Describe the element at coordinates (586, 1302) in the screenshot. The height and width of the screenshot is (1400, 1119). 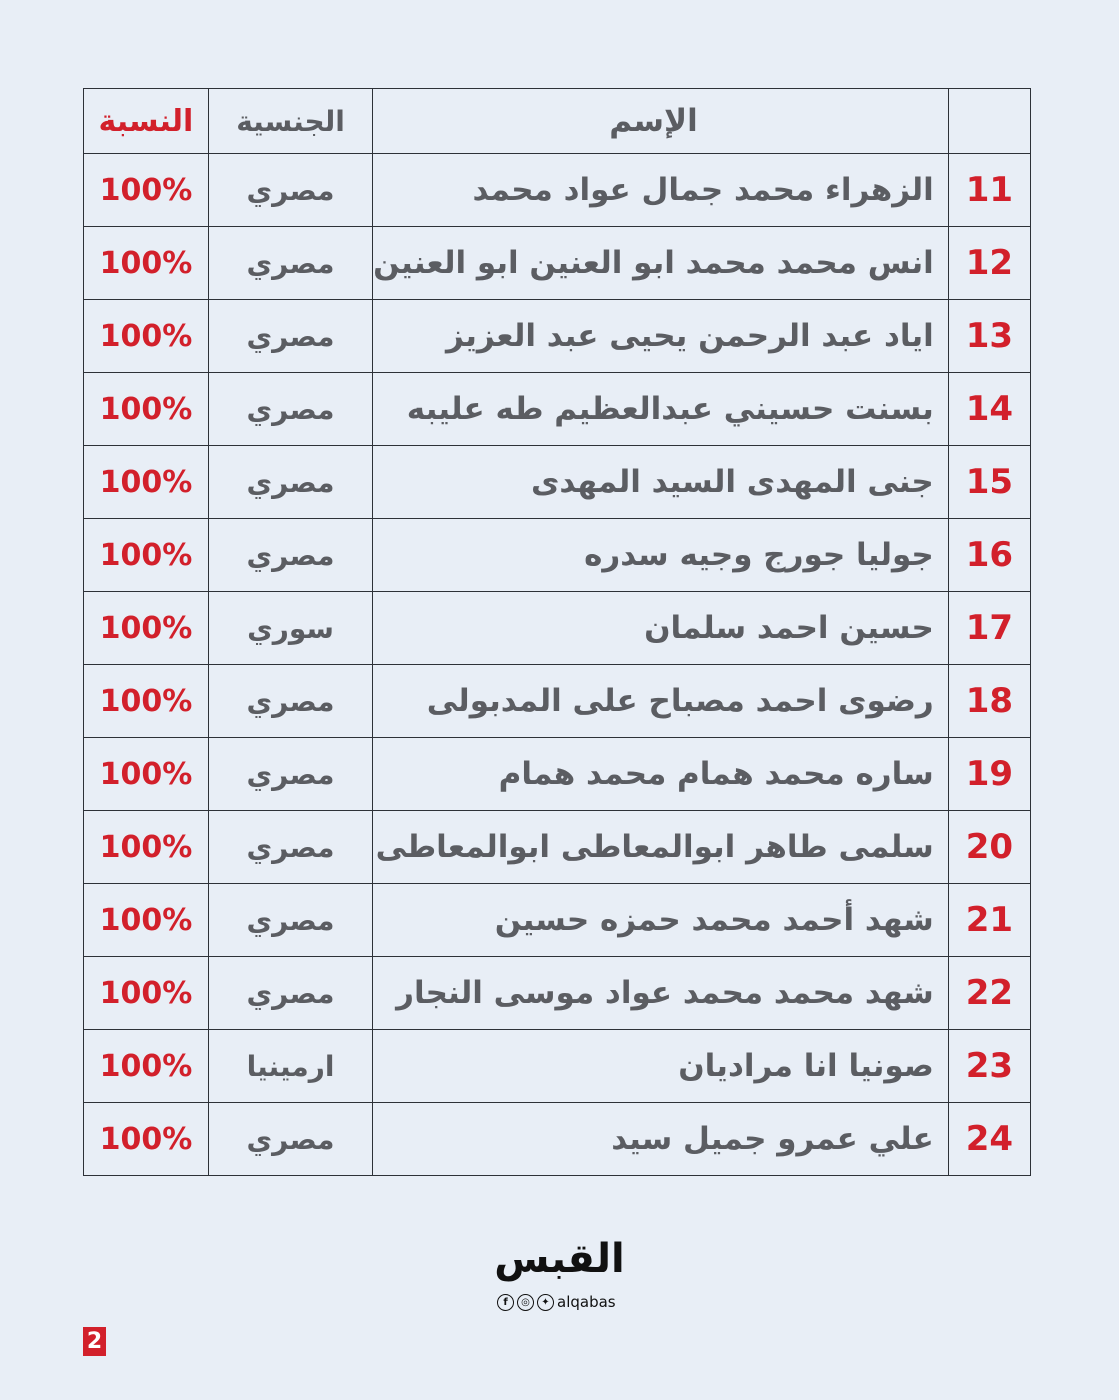
I see `social-handle: alqabas` at that location.